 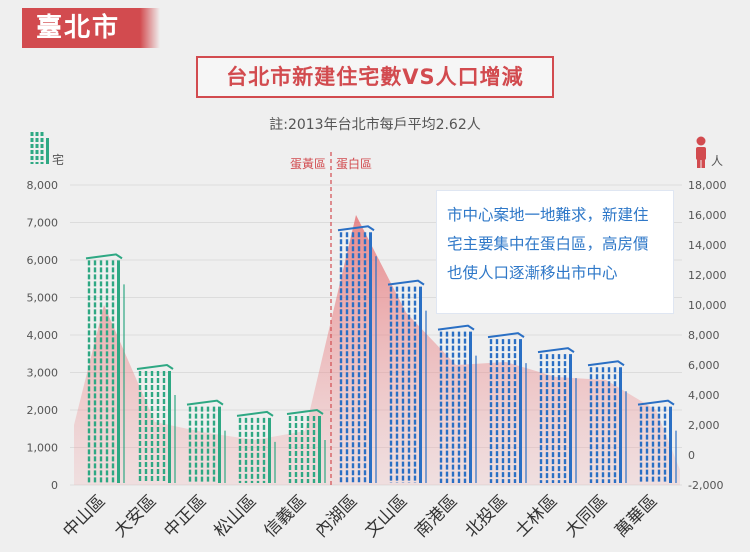 What do you see at coordinates (707, 305) in the screenshot?
I see `right-tick-label: 10,000` at bounding box center [707, 305].